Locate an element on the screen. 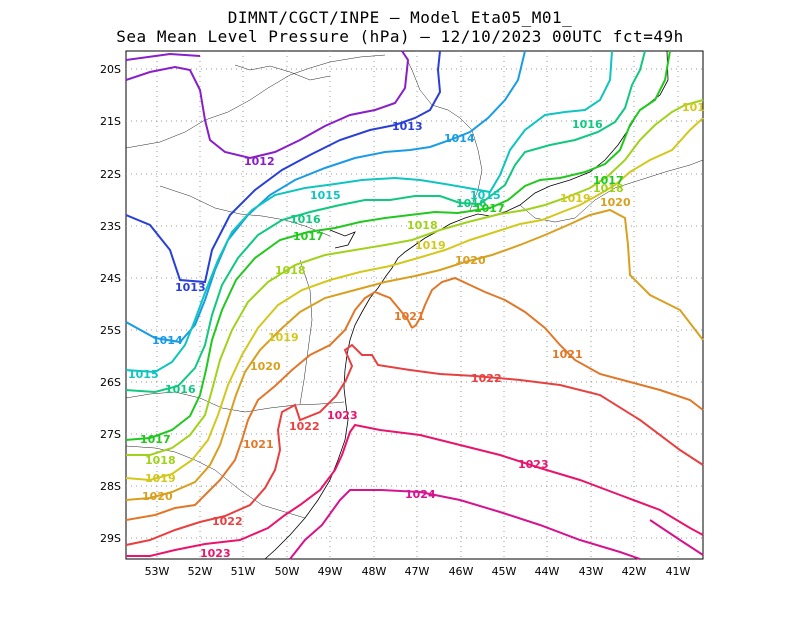 Image resolution: width=800 pixels, height=618 pixels. lat-tick-label: 20S is located at coordinates (110, 69).